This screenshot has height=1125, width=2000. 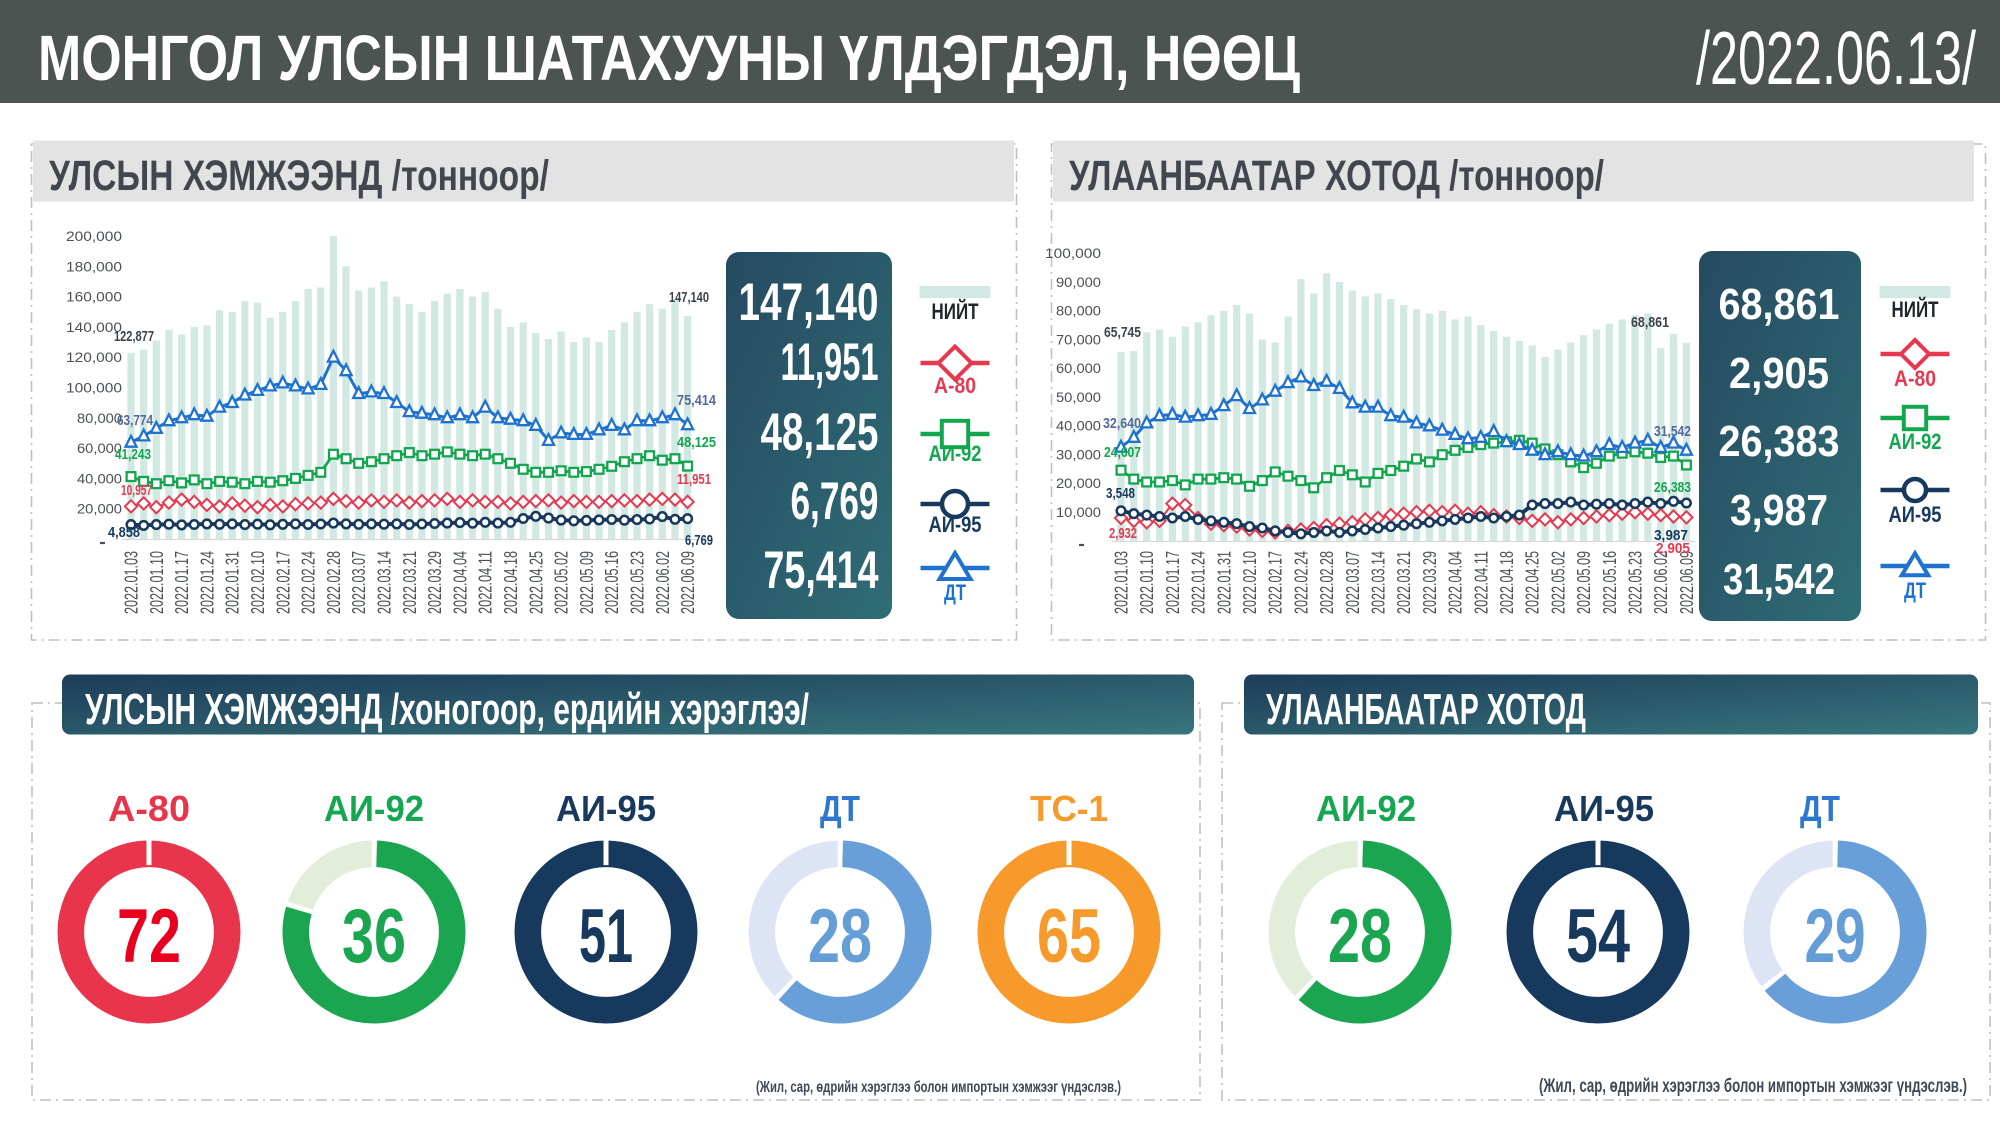 I want to click on svg-text: 147,140, so click(x=689, y=298).